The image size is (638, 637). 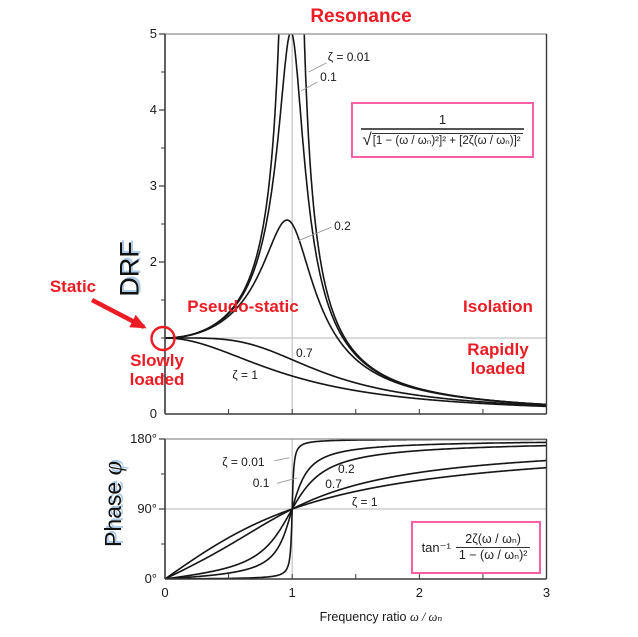 I want to click on drf-formula-box: 1 √ [1 − (ω / ωₙ)²]² + [2ζ(ω / ωₙ)]², so click(x=442, y=130).